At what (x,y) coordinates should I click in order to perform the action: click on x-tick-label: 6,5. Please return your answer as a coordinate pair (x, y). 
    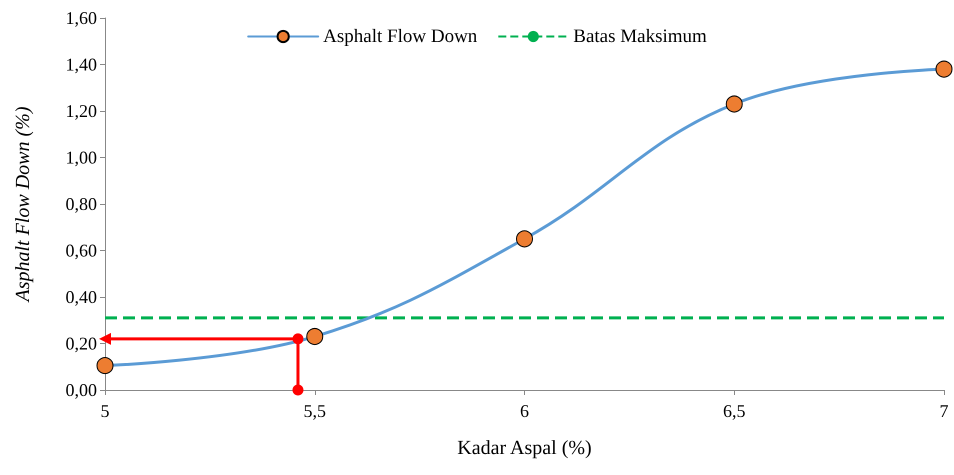
    Looking at the image, I should click on (734, 411).